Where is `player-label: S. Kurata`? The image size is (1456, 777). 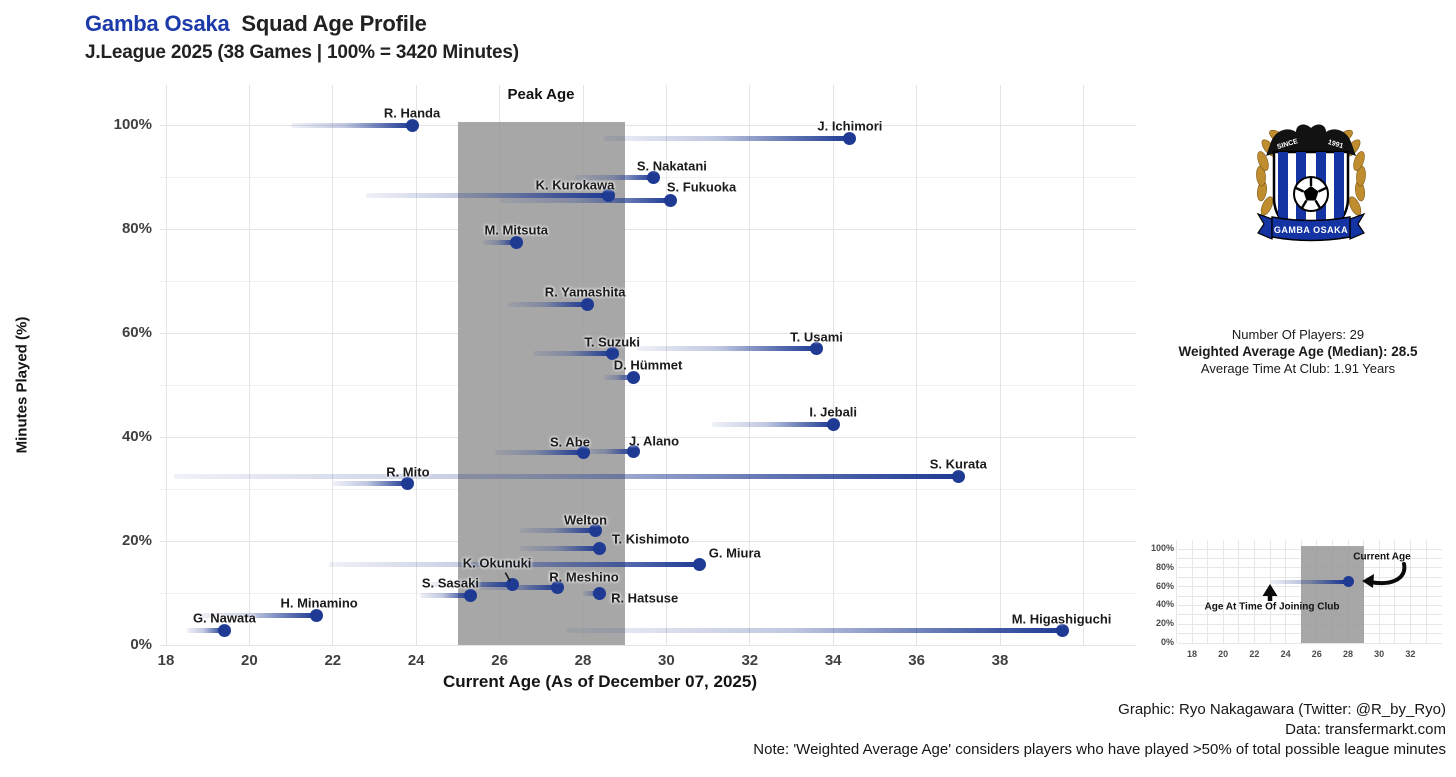
player-label: S. Kurata is located at coordinates (958, 464).